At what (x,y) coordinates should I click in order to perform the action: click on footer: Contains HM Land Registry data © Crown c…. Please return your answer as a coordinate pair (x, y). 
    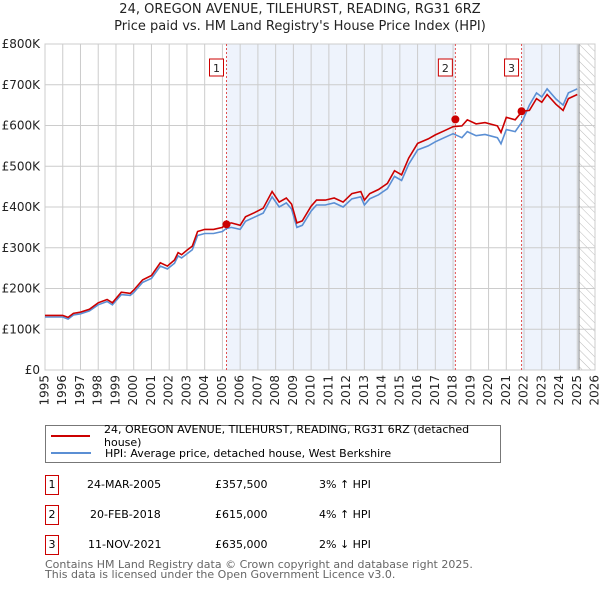
    Looking at the image, I should click on (259, 569).